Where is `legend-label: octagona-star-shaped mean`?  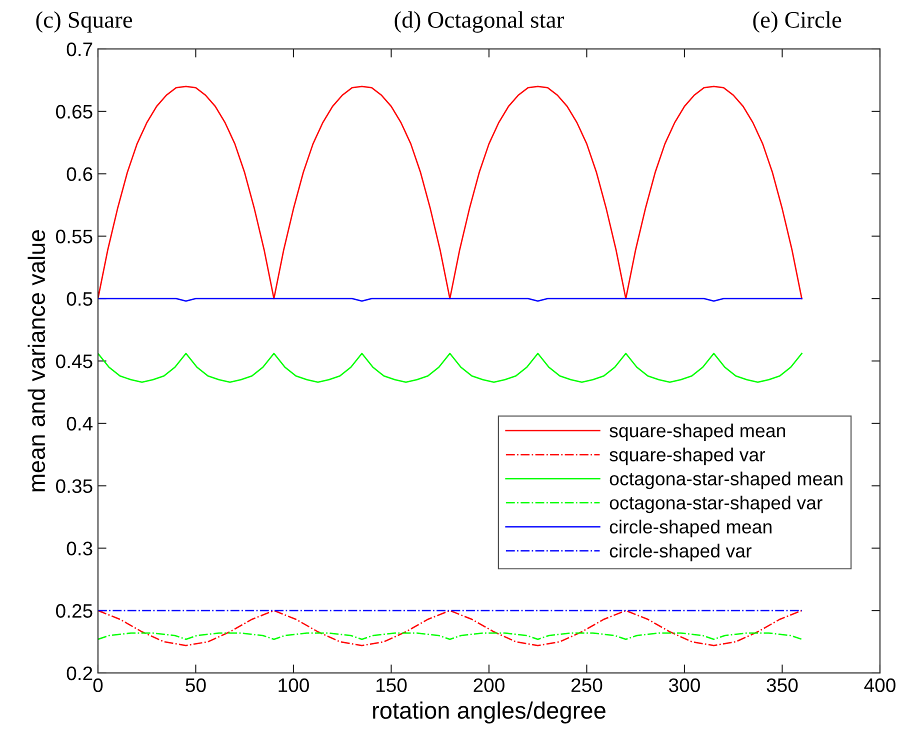
legend-label: octagona-star-shaped mean is located at coordinates (726, 481).